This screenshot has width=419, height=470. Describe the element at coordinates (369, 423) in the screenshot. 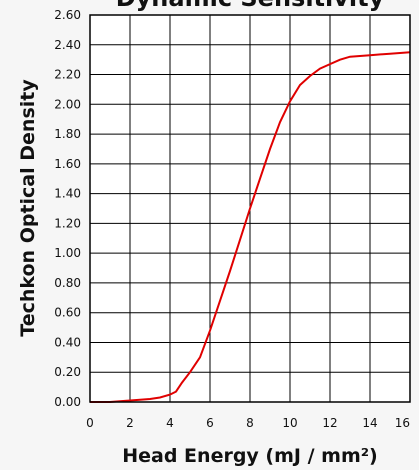

I see `x-tick-label: 14` at that location.